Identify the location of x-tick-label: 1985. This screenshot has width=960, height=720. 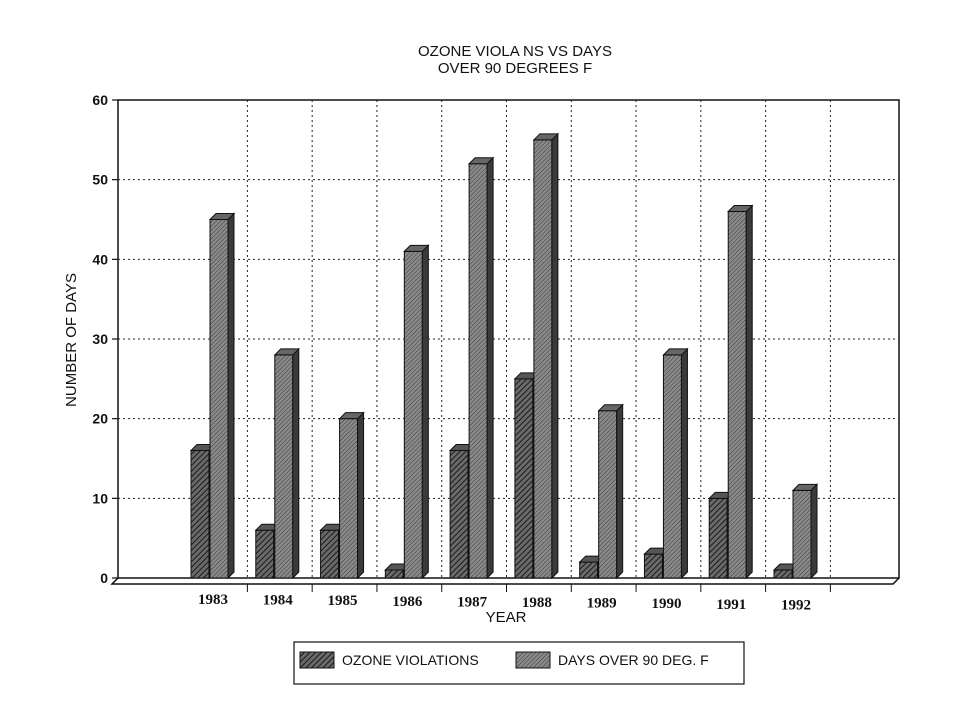
(343, 601).